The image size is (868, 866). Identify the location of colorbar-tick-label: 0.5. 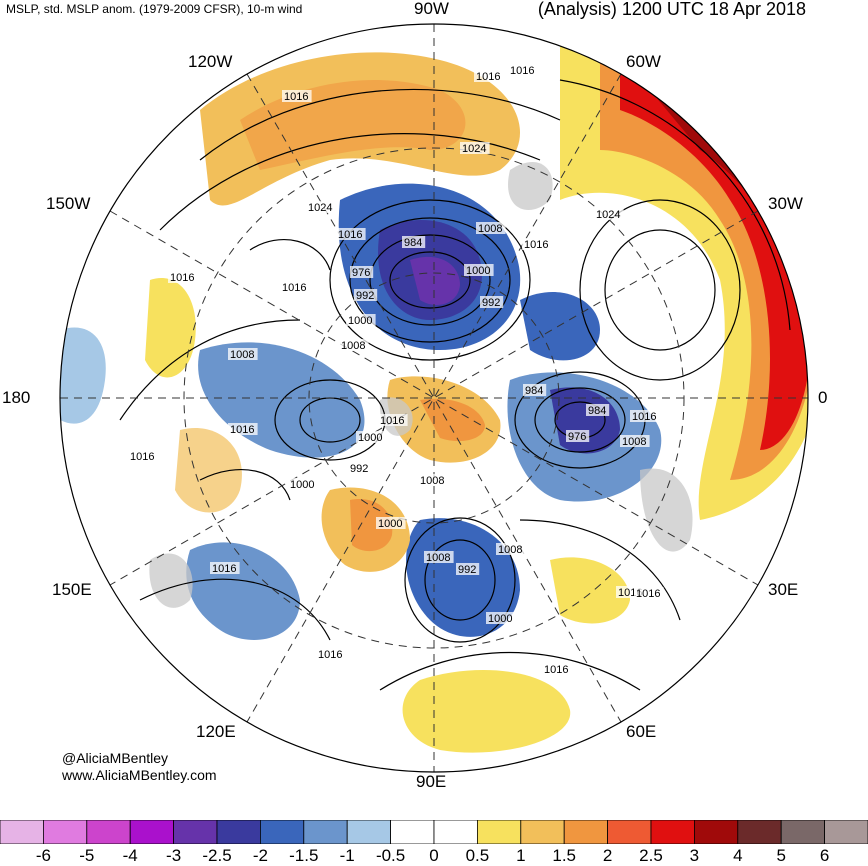
(477, 855).